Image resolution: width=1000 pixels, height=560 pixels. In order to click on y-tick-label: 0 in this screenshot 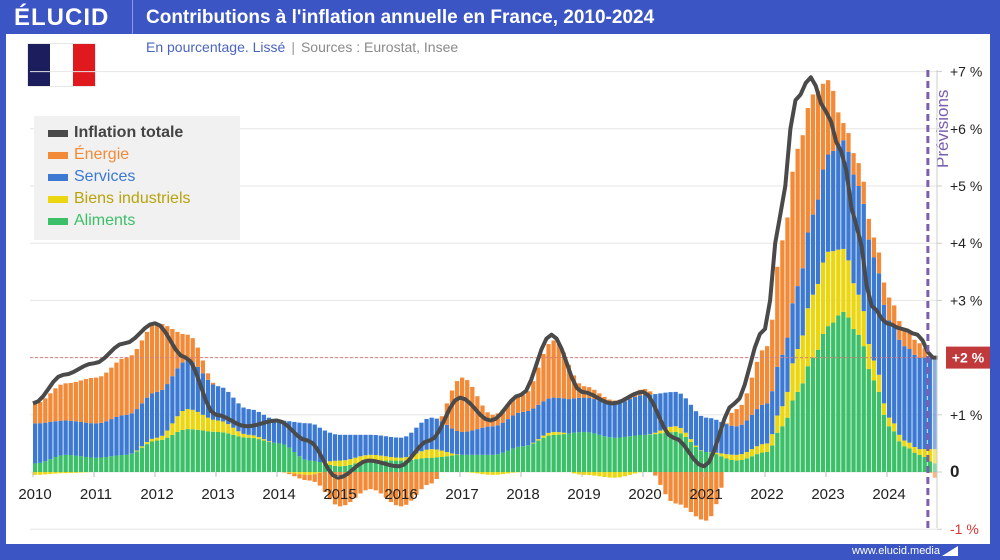, I will do `click(954, 471)`.